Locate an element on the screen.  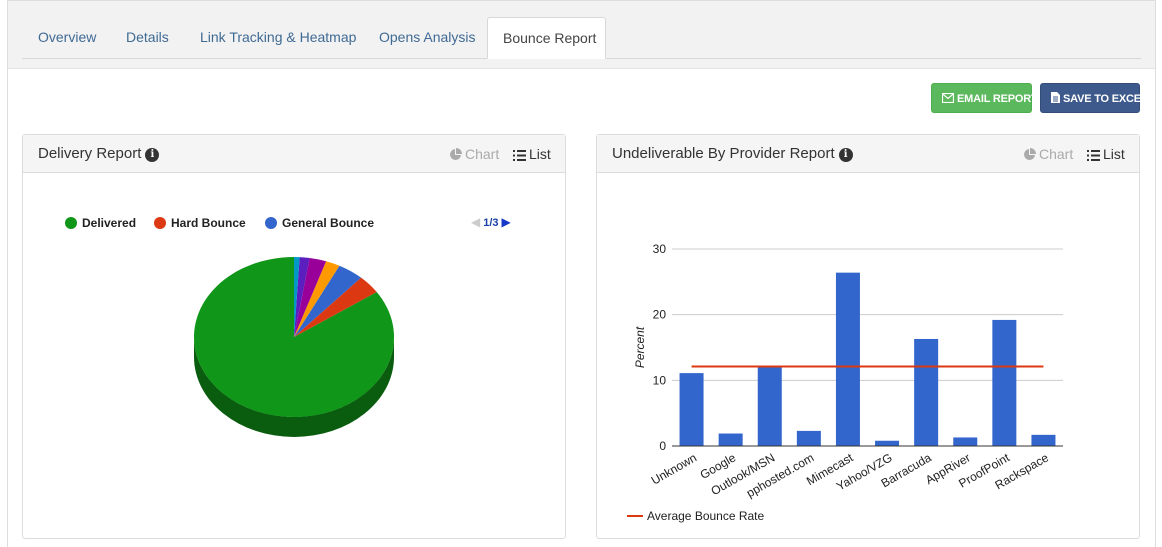
y-tick-label: 20 is located at coordinates (660, 315).